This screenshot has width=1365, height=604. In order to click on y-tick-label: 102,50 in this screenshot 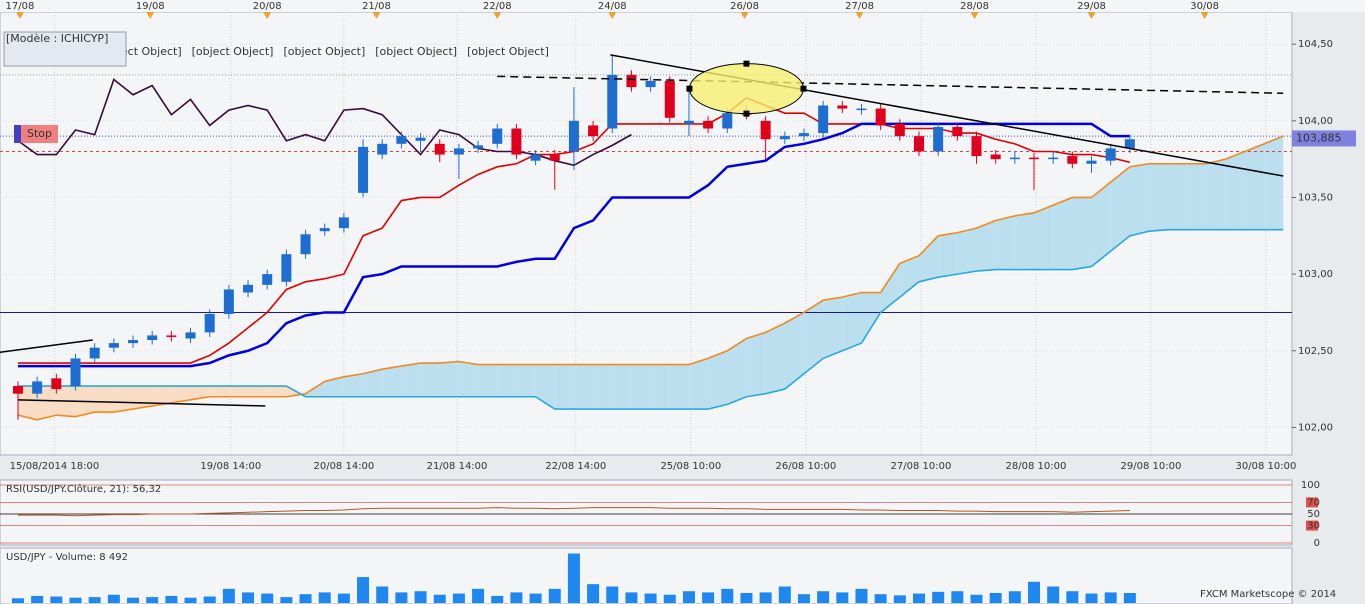, I will do `click(1315, 351)`.